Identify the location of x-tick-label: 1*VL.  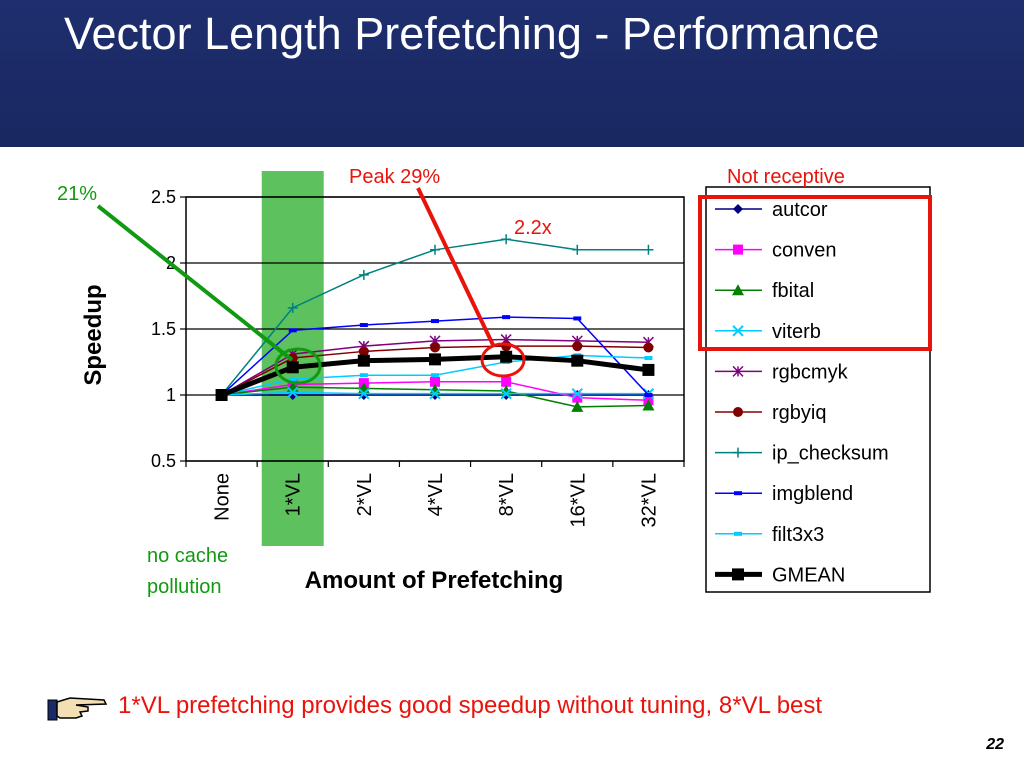
(294, 494).